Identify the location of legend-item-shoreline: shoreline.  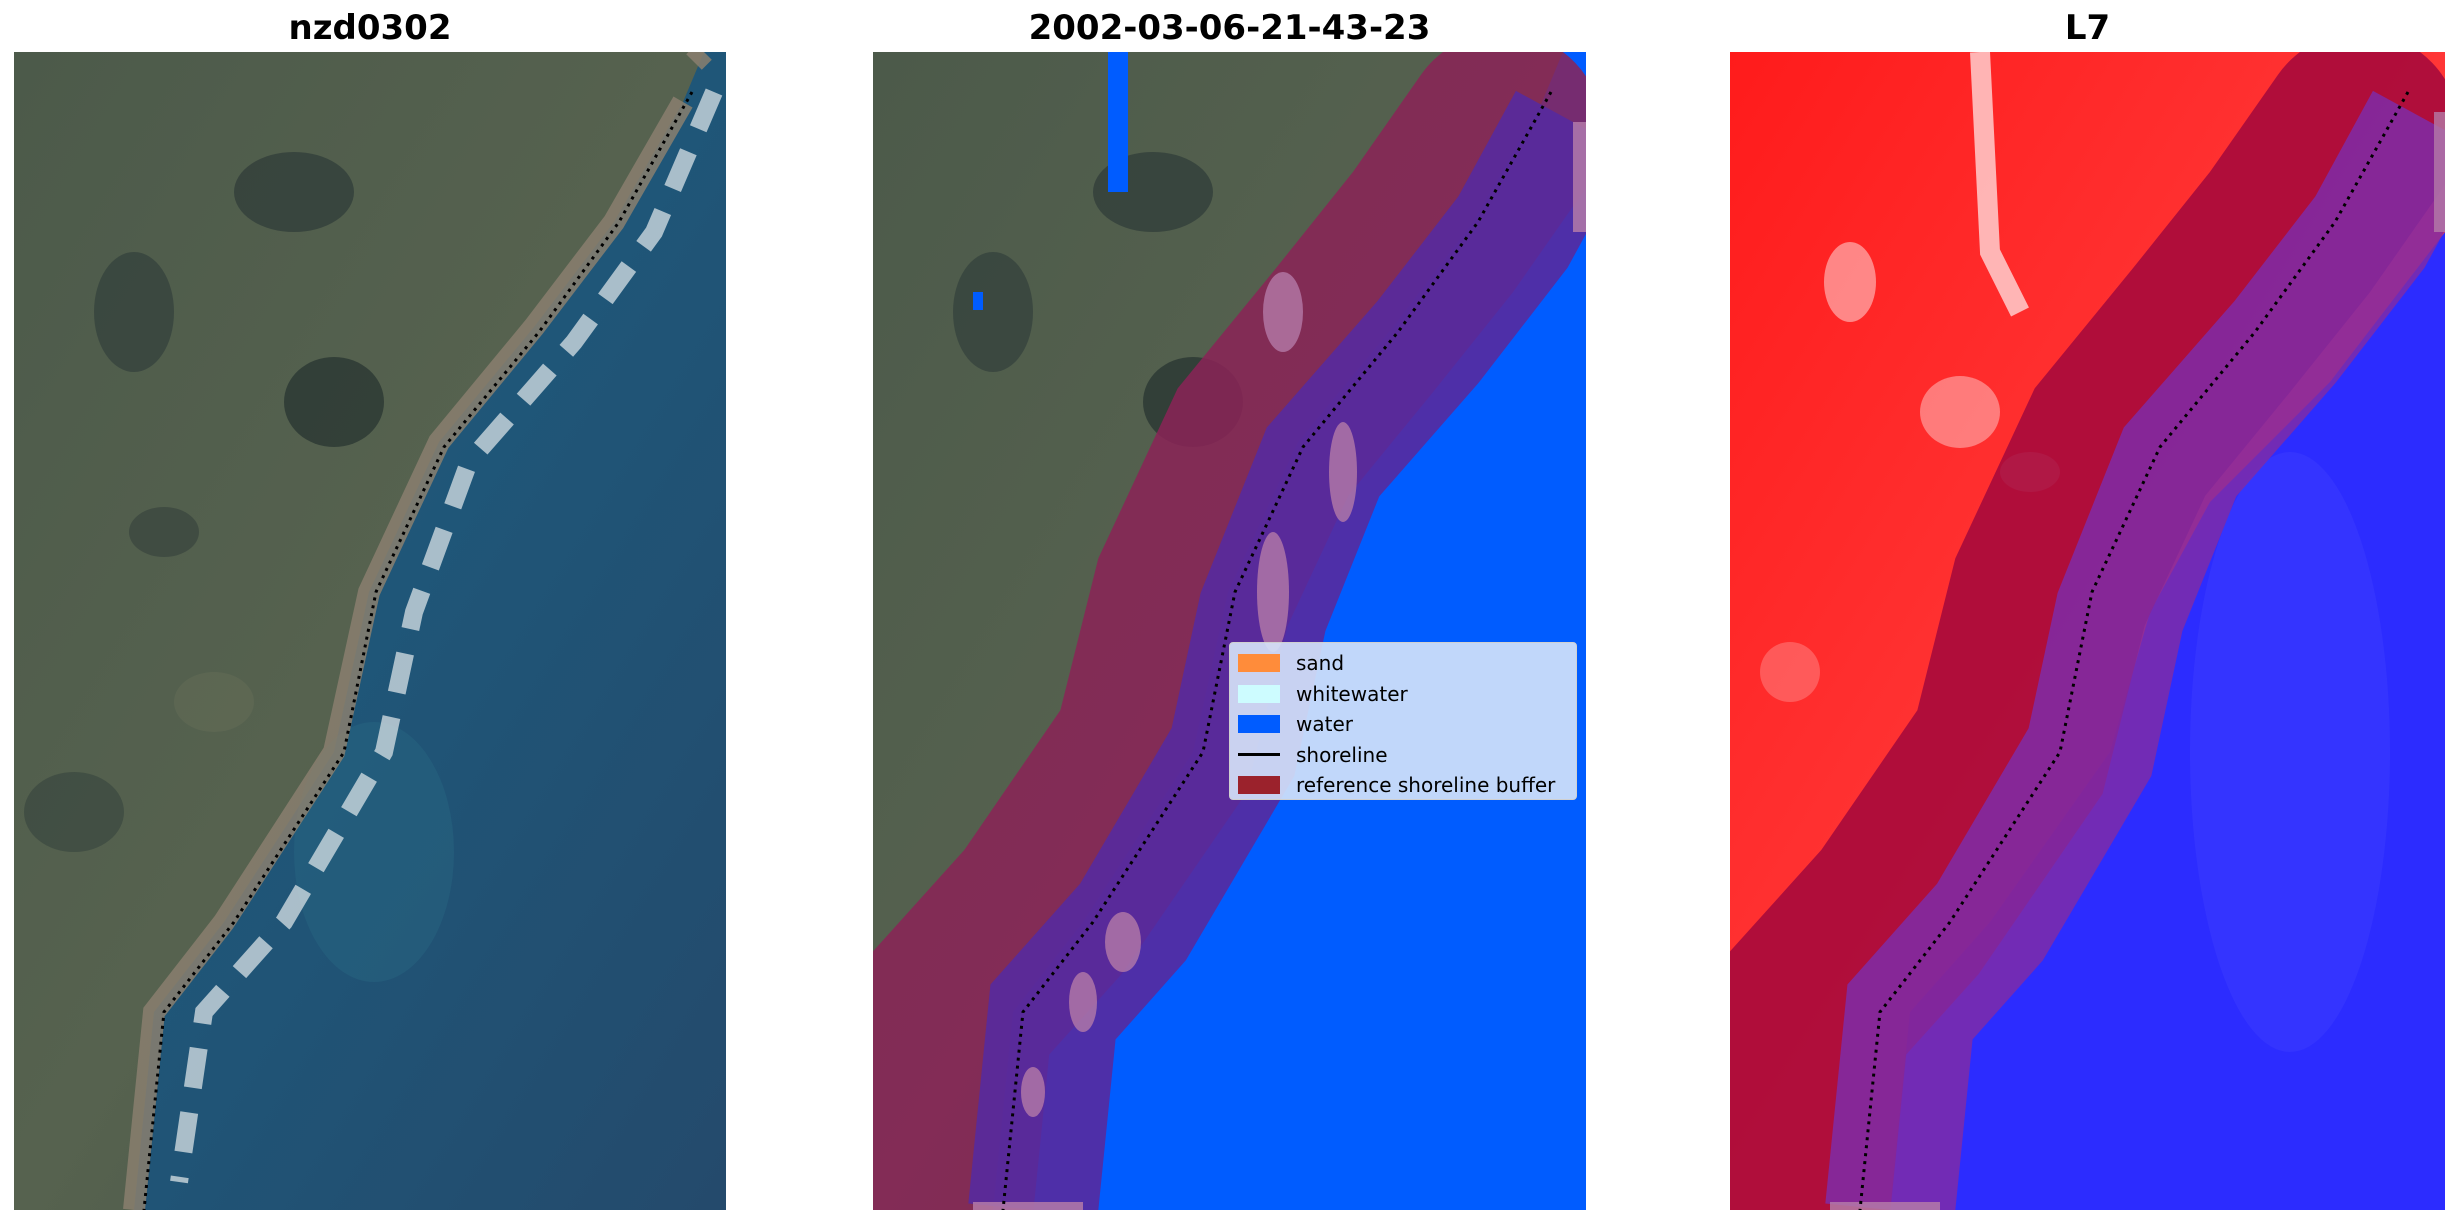
(1407, 755).